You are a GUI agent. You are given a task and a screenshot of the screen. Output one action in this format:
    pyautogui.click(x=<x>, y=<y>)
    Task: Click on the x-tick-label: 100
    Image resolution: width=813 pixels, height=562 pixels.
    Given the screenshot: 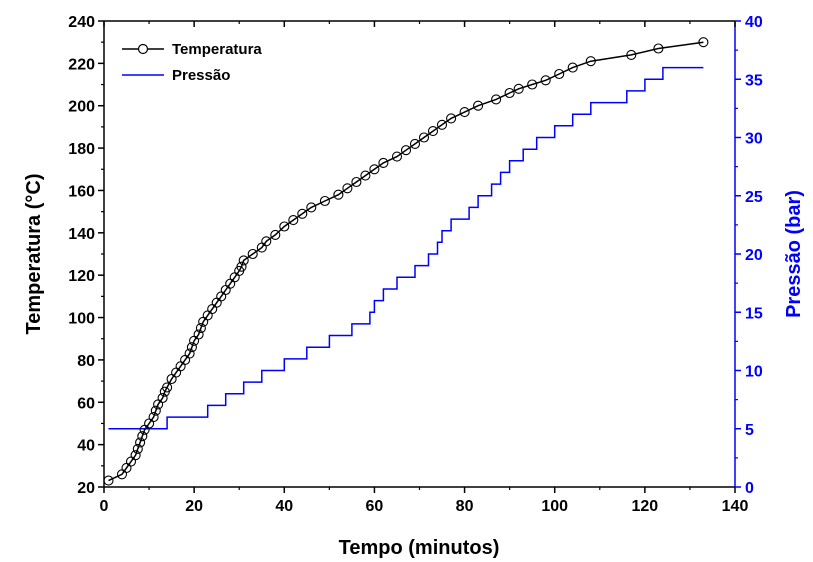 What is the action you would take?
    pyautogui.click(x=554, y=506)
    